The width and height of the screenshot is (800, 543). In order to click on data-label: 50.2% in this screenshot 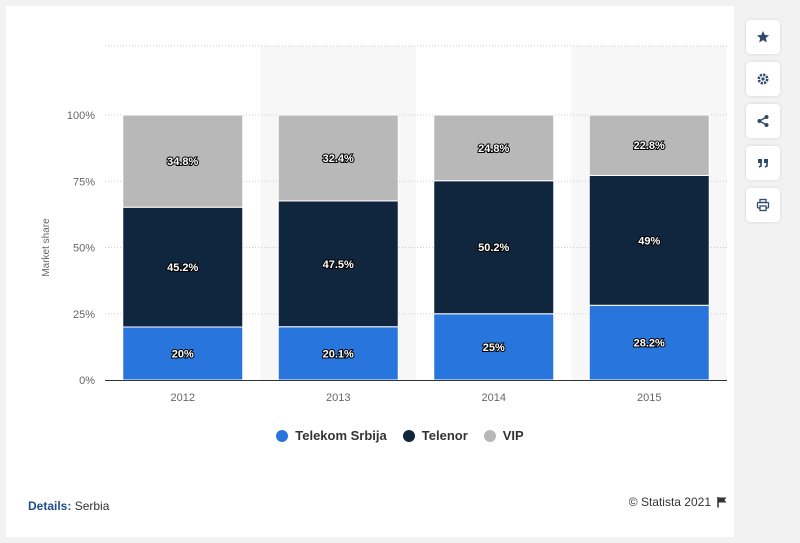, I will do `click(493, 248)`.